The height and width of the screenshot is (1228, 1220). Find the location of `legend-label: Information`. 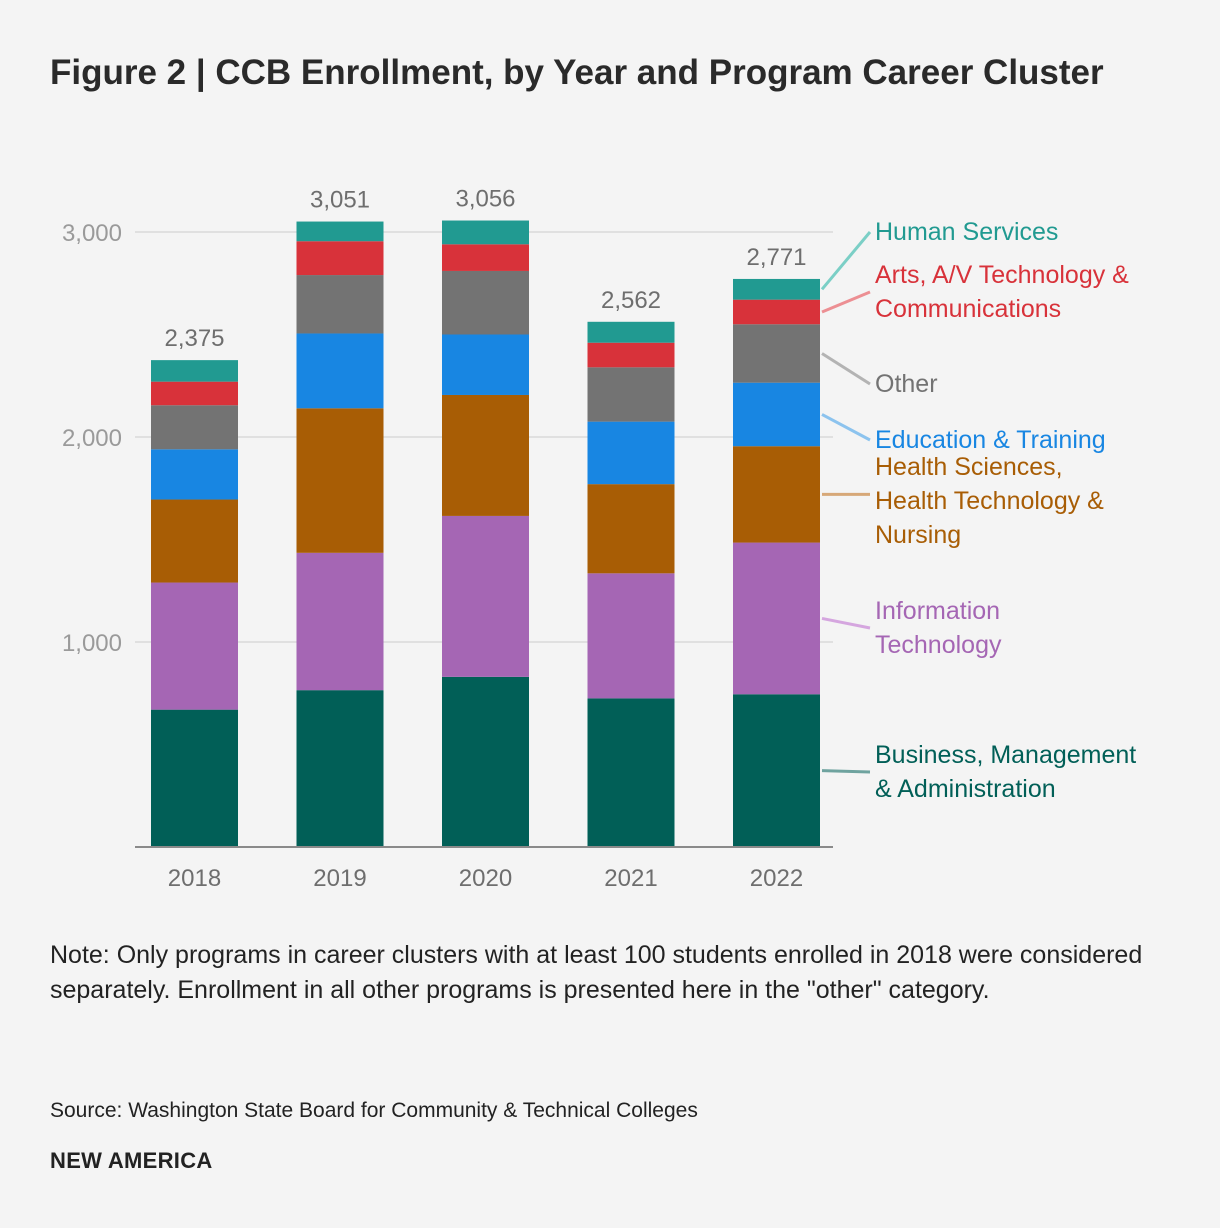

legend-label: Information is located at coordinates (937, 611).